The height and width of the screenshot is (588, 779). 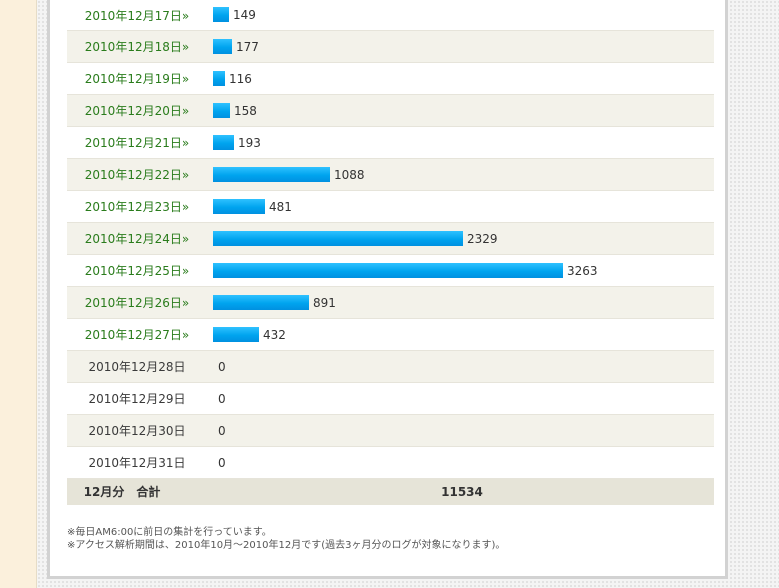 What do you see at coordinates (247, 46) in the screenshot?
I see `bar-value-label: 177` at bounding box center [247, 46].